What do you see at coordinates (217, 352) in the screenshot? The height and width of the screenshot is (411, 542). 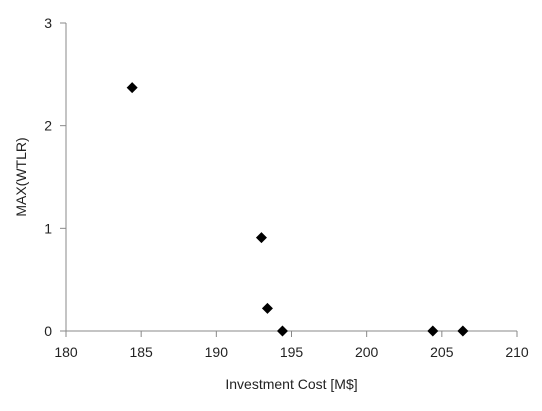 I see `x-tick-label: 190` at bounding box center [217, 352].